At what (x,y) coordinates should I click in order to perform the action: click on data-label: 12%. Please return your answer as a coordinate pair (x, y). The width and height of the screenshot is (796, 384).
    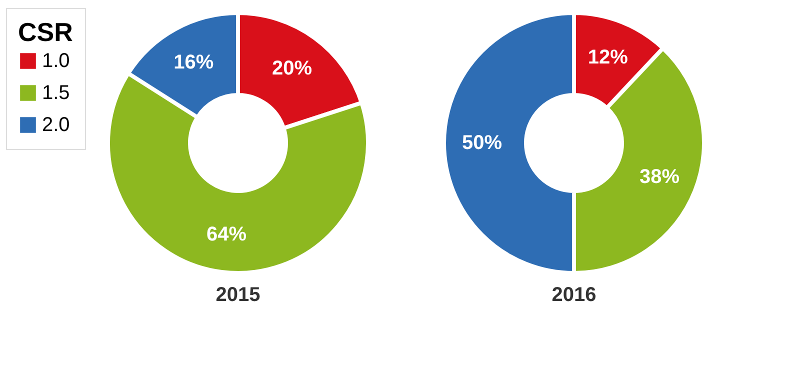
    Looking at the image, I should click on (608, 57).